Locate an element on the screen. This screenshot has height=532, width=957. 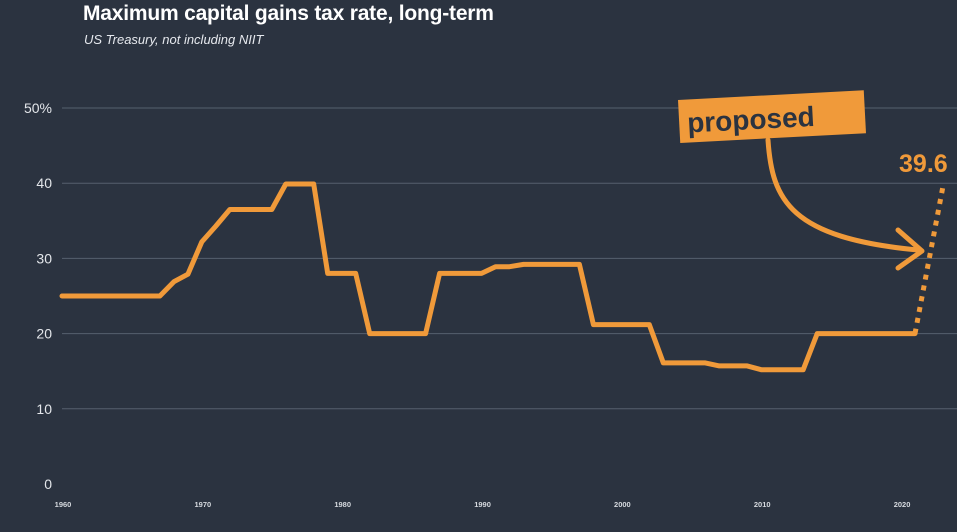
y-tick-label: 0 is located at coordinates (48, 484).